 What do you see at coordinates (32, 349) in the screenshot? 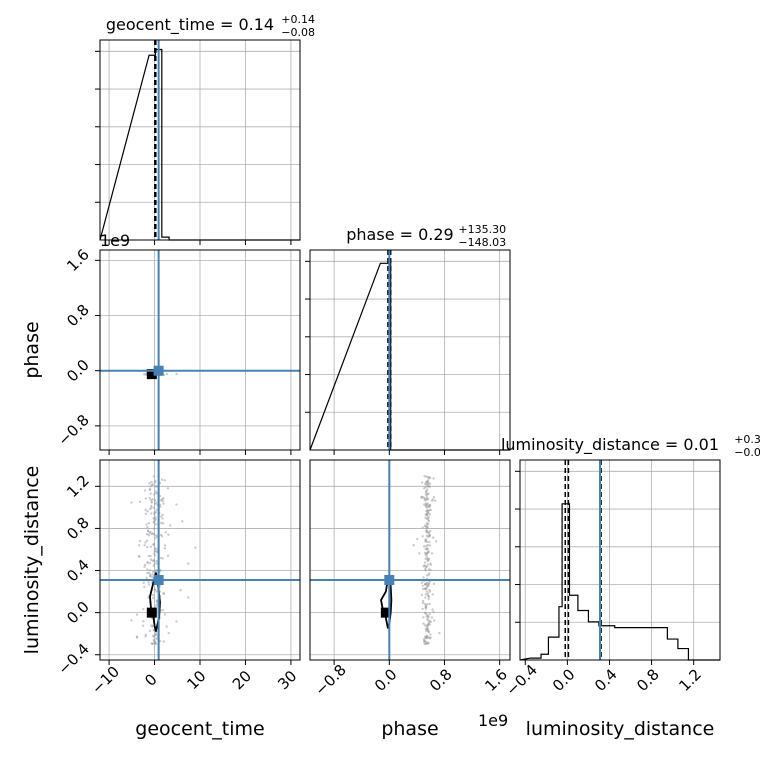
I see `y-axis-label-phase: phase` at bounding box center [32, 349].